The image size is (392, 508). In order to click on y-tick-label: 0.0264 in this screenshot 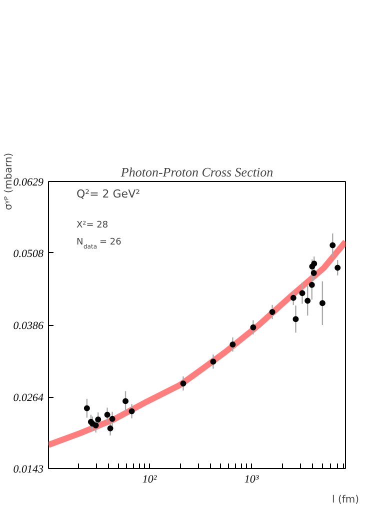, I will do `click(28, 398)`.